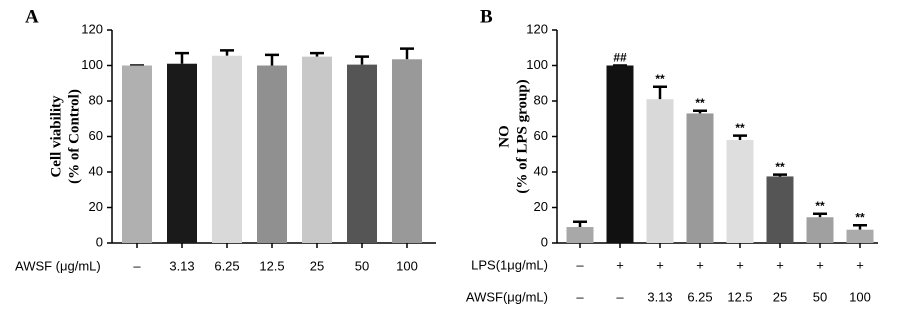 The height and width of the screenshot is (331, 898). I want to click on significance-label: ##, so click(620, 58).